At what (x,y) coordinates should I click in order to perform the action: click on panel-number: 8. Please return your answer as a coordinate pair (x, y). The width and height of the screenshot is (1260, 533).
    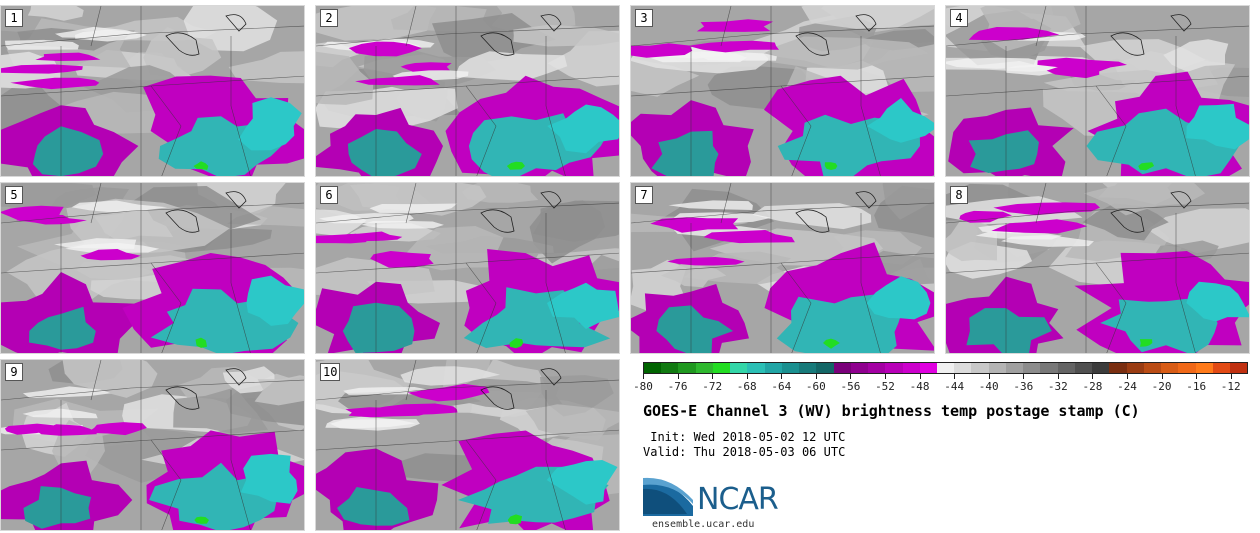
    Looking at the image, I should click on (959, 195).